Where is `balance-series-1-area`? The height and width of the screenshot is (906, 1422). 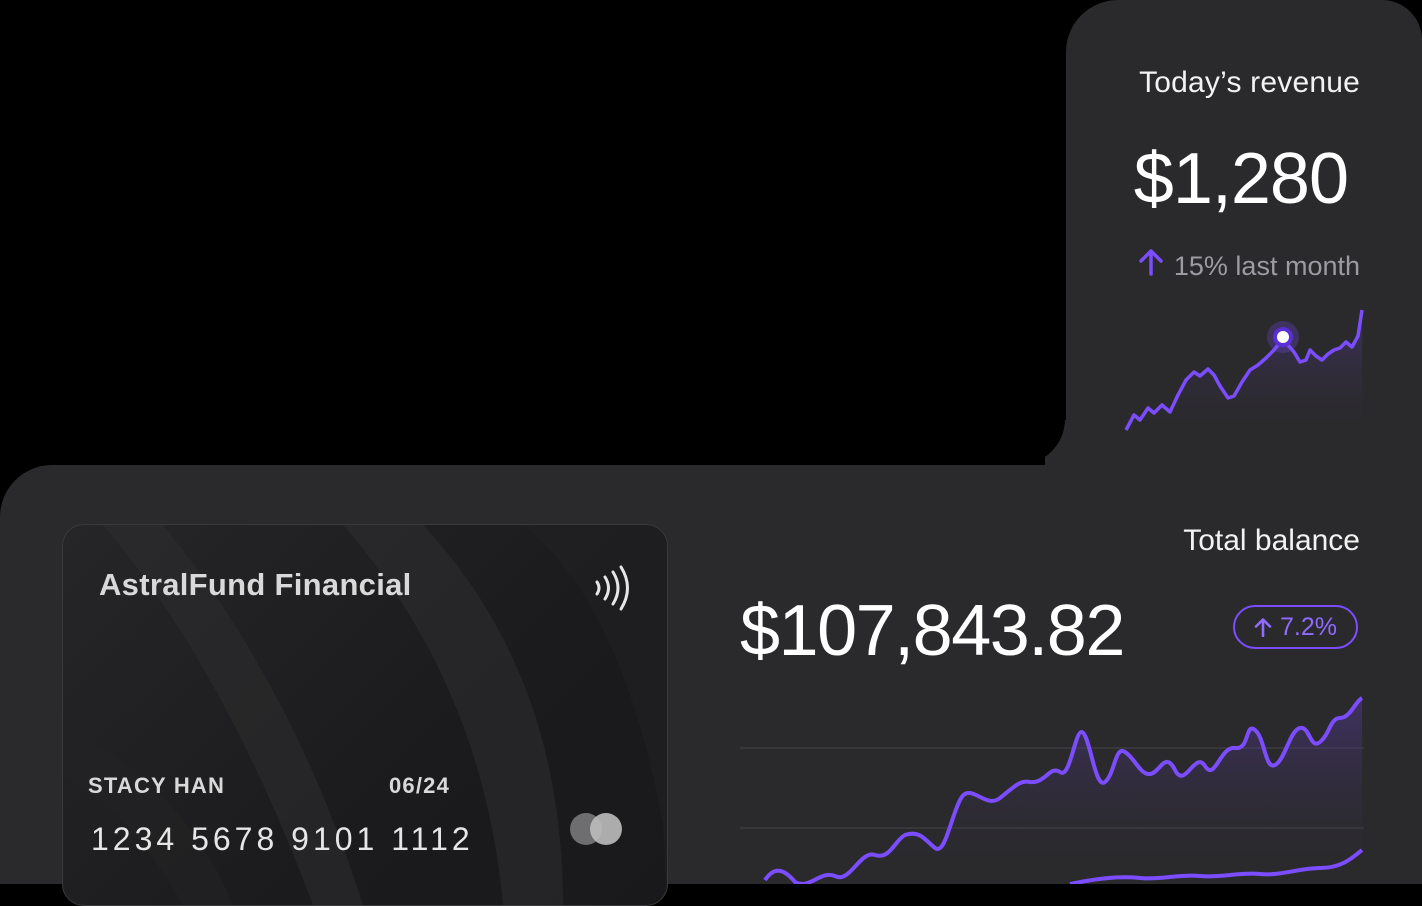 balance-series-1-area is located at coordinates (1063, 791).